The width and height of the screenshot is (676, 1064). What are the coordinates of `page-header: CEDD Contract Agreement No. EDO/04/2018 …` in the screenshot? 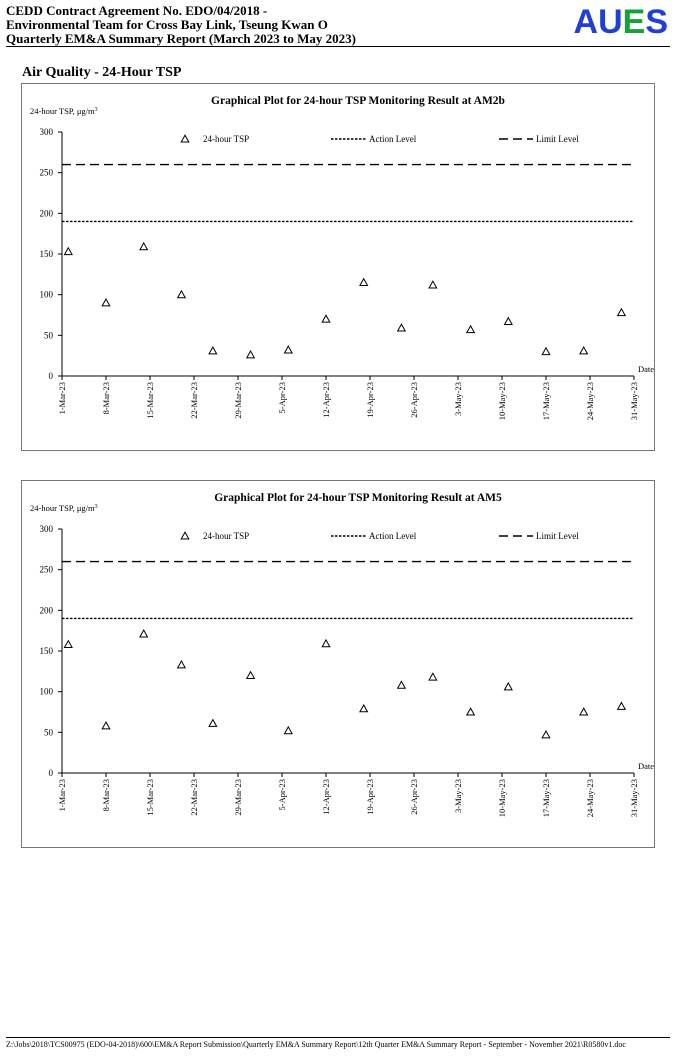 It's located at (338, 25).